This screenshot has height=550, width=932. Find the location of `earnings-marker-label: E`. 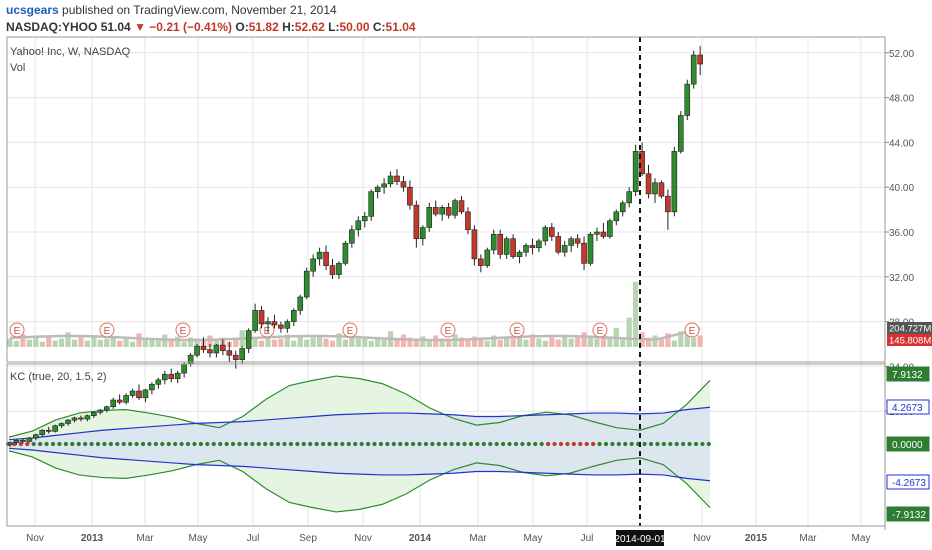

earnings-marker-label: E is located at coordinates (448, 331).